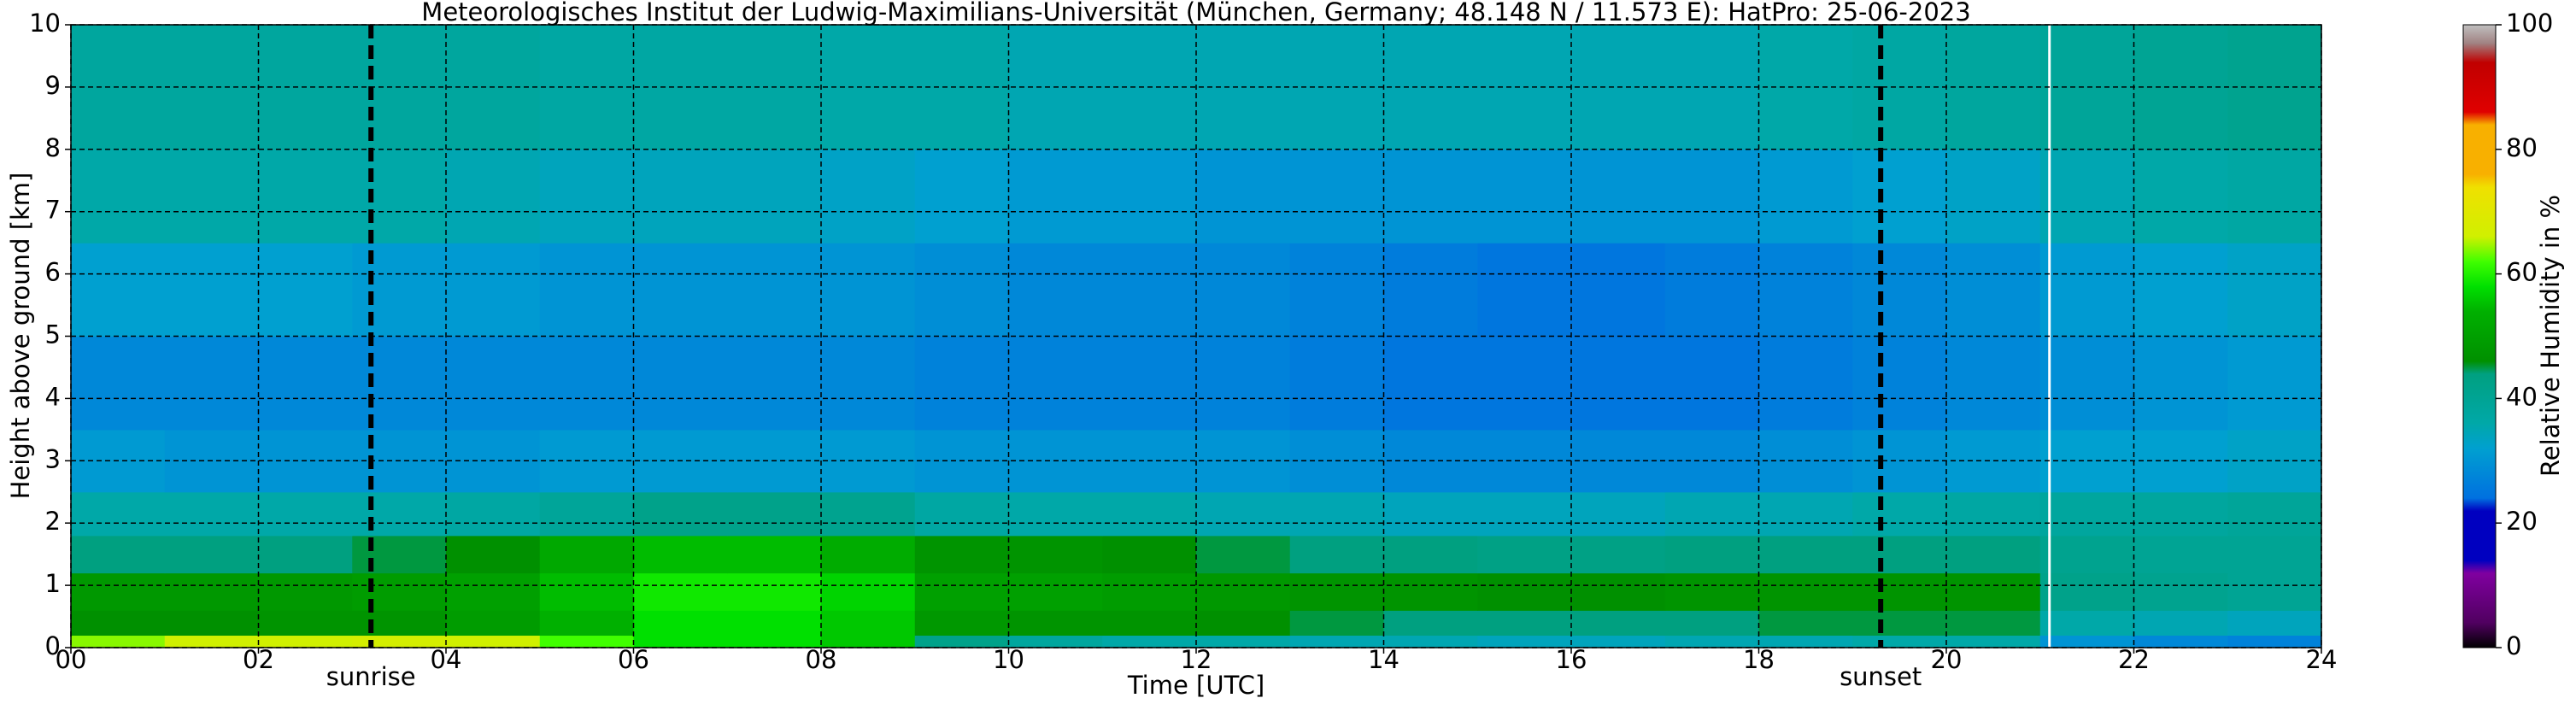 This screenshot has height=704, width=2576. Describe the element at coordinates (1009, 659) in the screenshot. I see `x-tick-label: 10` at that location.